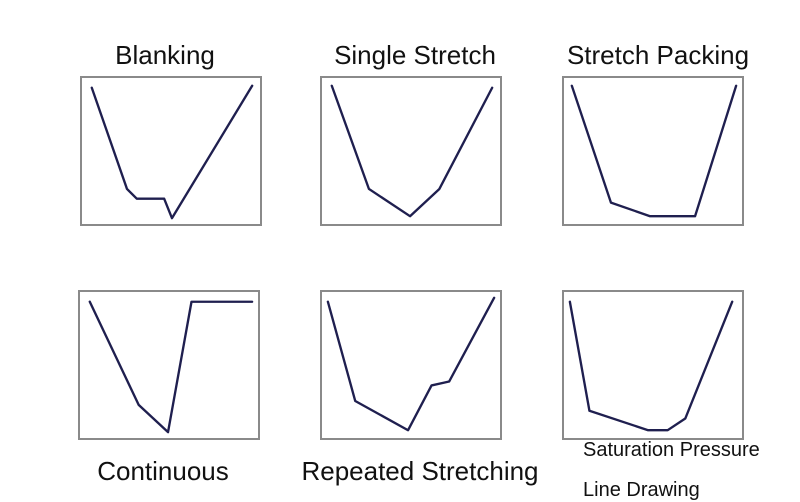 The height and width of the screenshot is (502, 800). I want to click on panel-title-continuous: Continuous, so click(163, 471).